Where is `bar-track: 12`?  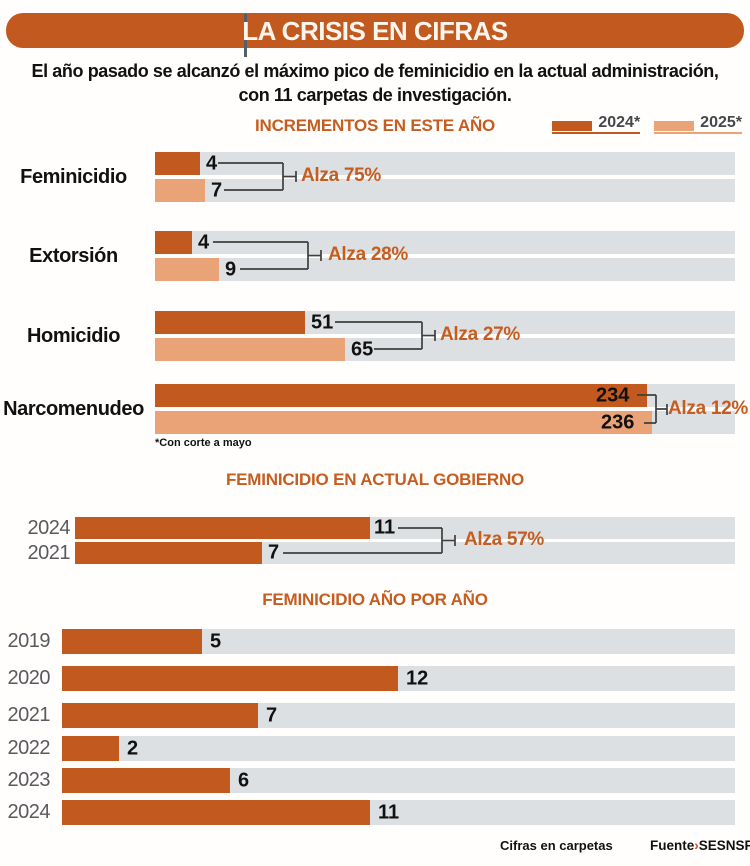 bar-track: 12 is located at coordinates (398, 678).